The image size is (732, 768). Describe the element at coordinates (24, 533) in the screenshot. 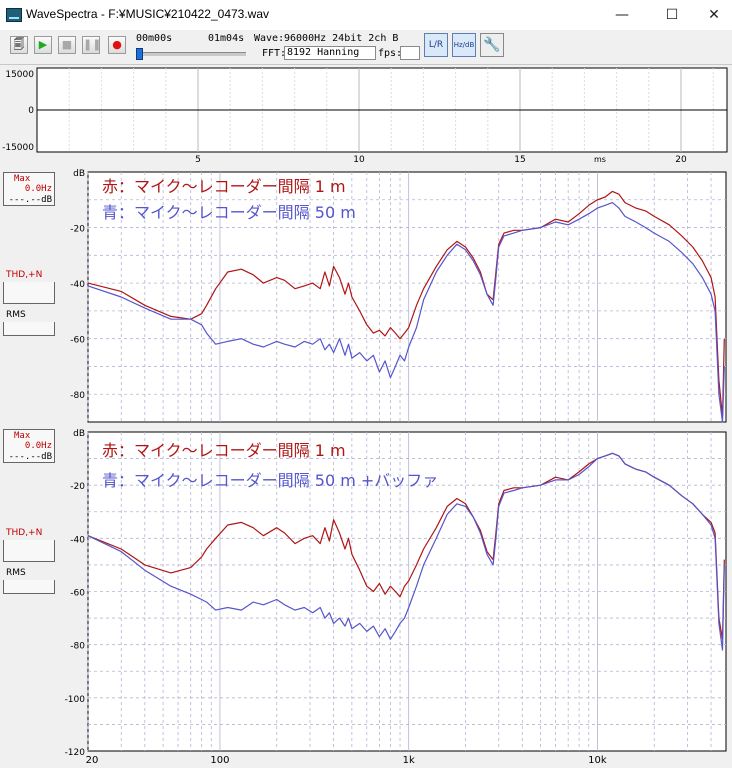

I see `thd-label-2: THD,+N` at that location.